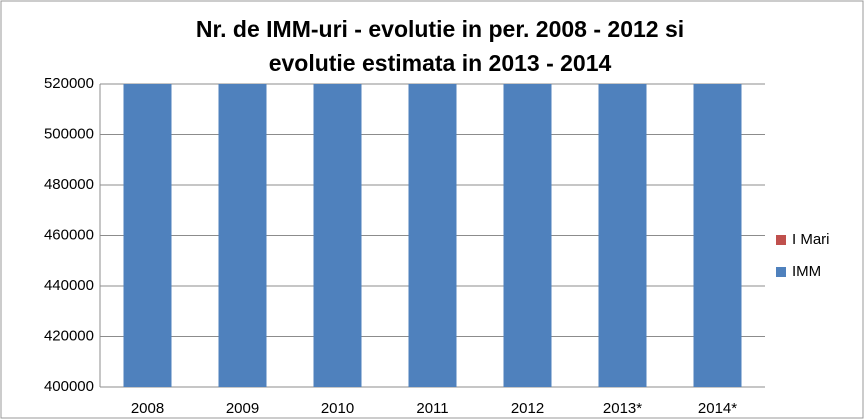 The height and width of the screenshot is (420, 865). Describe the element at coordinates (242, 408) in the screenshot. I see `x-tick-label: 2009` at that location.